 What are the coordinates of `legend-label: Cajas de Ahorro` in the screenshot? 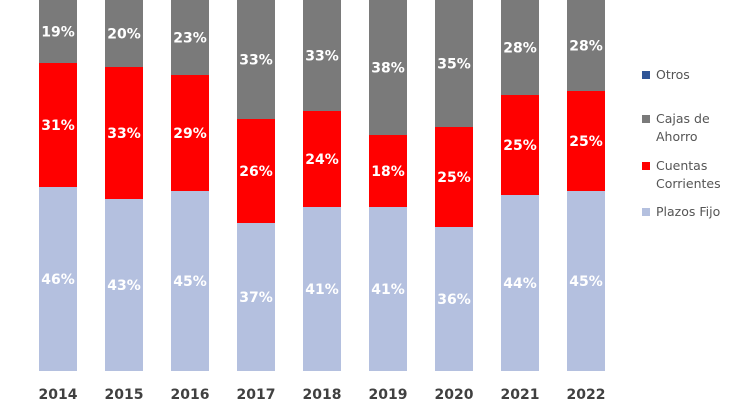 It's located at (683, 127).